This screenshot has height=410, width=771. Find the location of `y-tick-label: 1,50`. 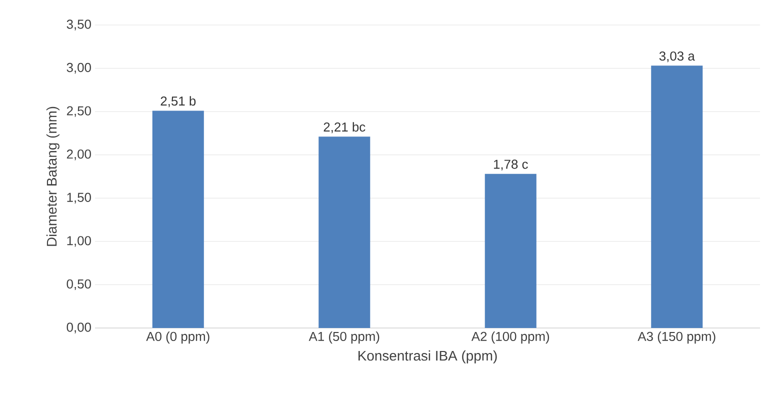

y-tick-label: 1,50 is located at coordinates (79, 198).